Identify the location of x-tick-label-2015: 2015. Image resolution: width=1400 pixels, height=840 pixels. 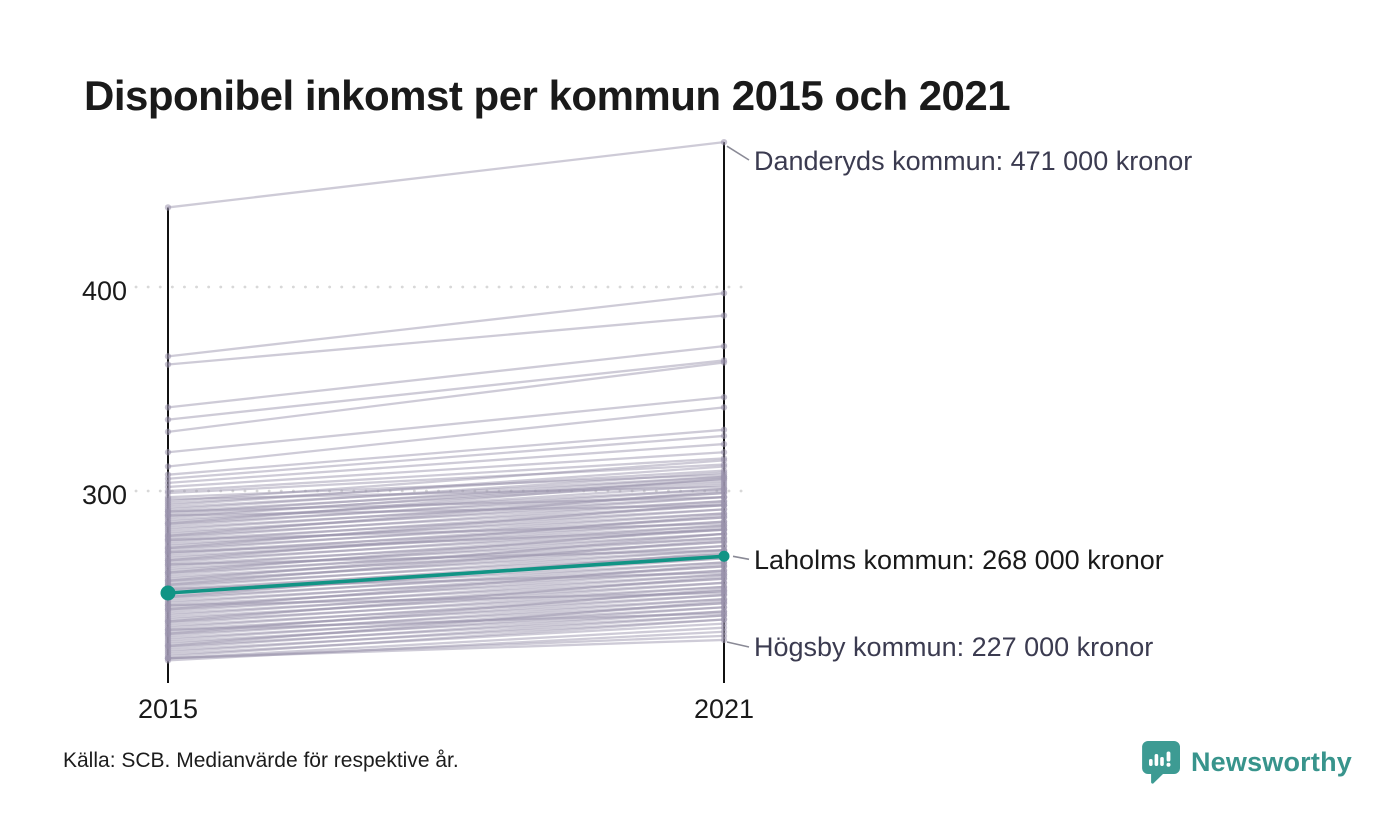
(168, 709).